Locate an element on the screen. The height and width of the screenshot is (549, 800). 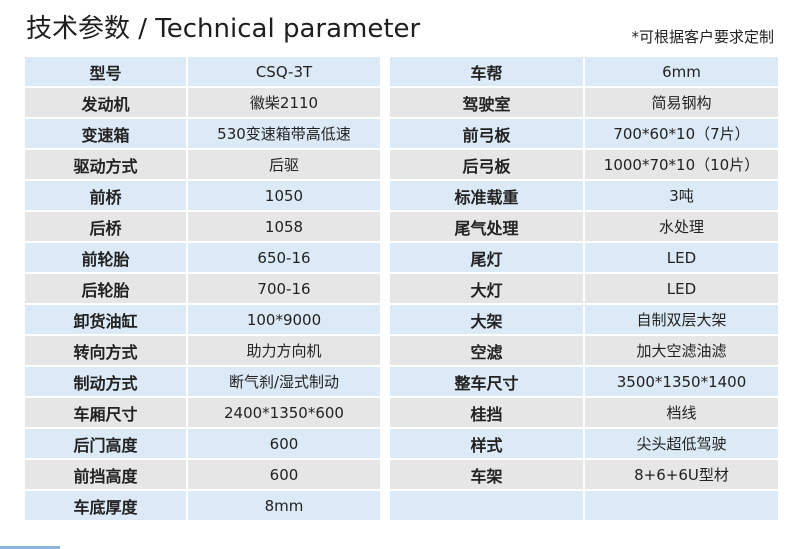
spec-label: 标准载重 is located at coordinates (487, 196).